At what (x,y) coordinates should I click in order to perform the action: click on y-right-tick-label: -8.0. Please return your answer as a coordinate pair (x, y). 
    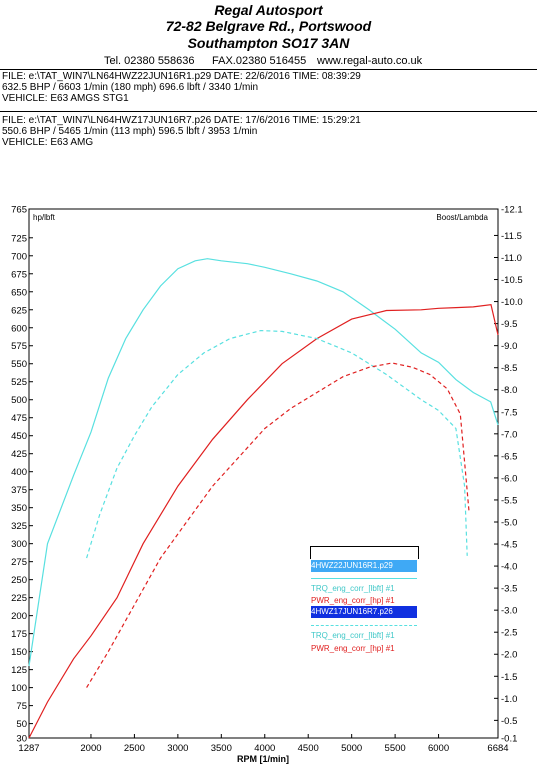
    Looking at the image, I should click on (509, 390).